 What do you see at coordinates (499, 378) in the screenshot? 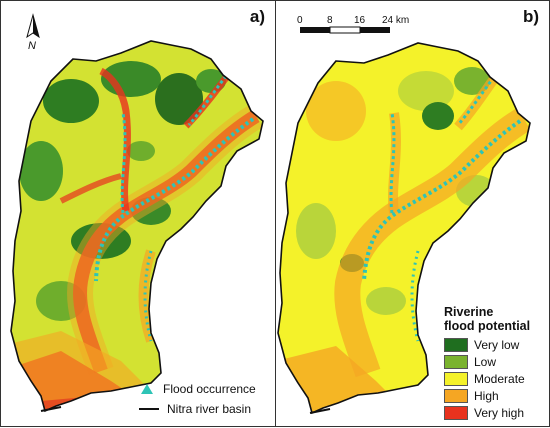
I see `legend-class-label: Moderate` at bounding box center [499, 378].